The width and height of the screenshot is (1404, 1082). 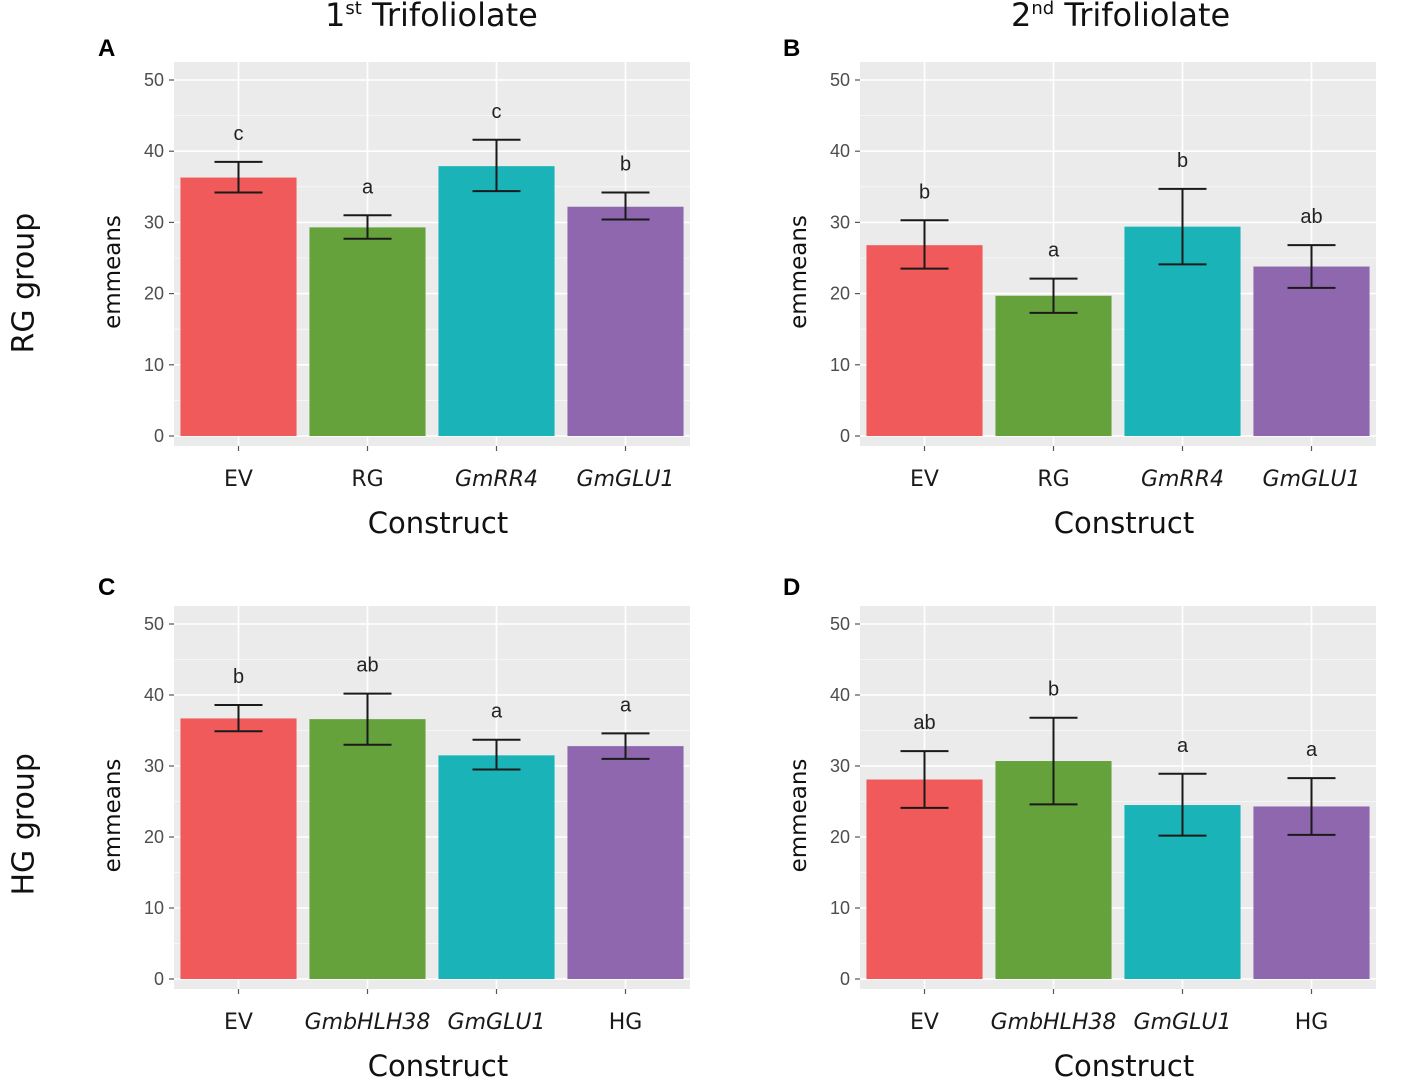 I want to click on column-title-2nd-trifoliolate: 2nd Trifoliolate, so click(x=1121, y=17).